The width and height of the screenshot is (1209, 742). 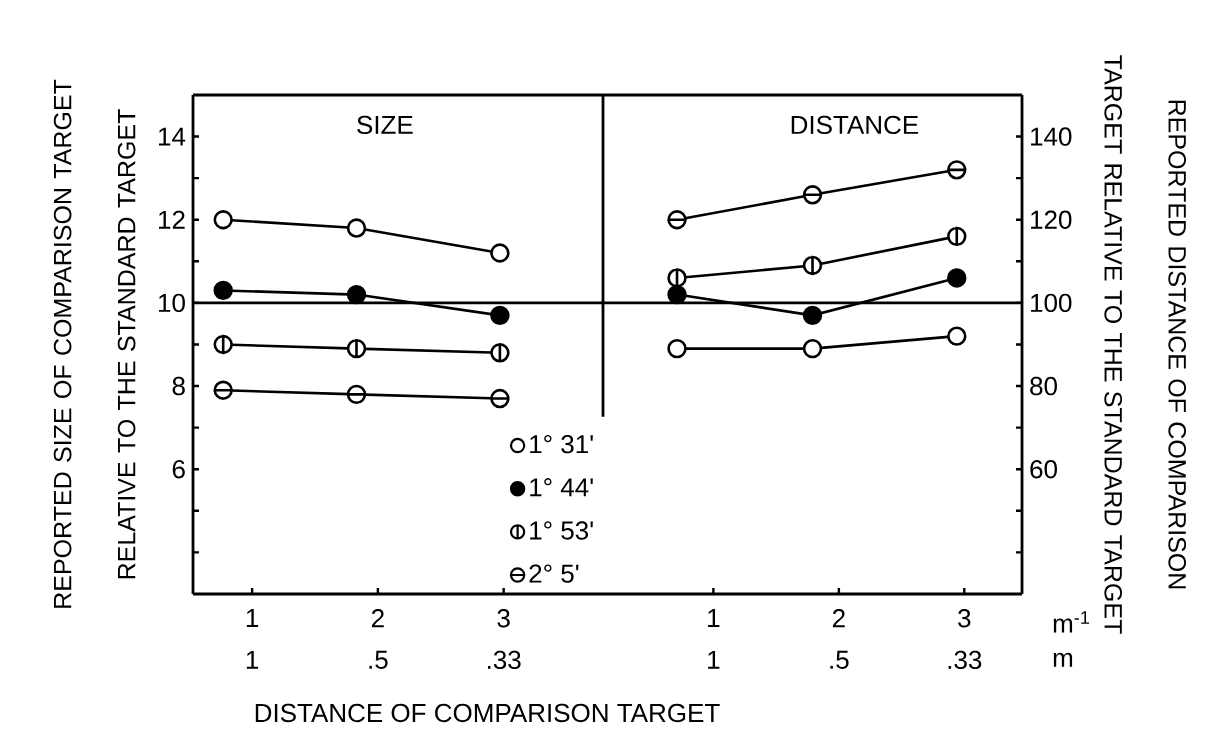 What do you see at coordinates (1043, 469) in the screenshot?
I see `y-tick-label: 60` at bounding box center [1043, 469].